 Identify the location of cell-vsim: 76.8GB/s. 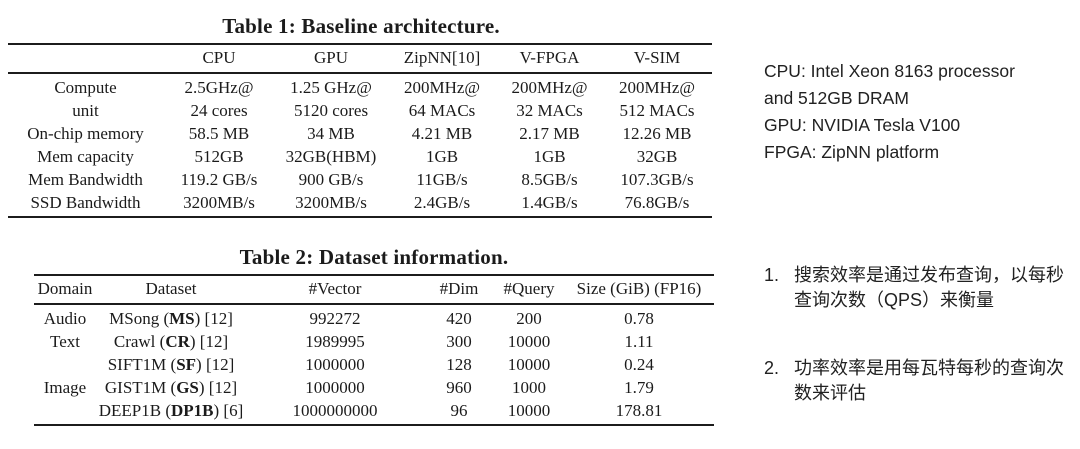
(657, 202).